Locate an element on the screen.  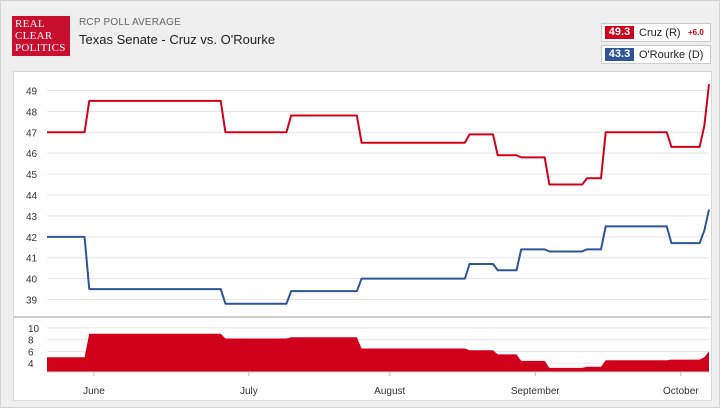
x-month-label: August is located at coordinates (389, 391).